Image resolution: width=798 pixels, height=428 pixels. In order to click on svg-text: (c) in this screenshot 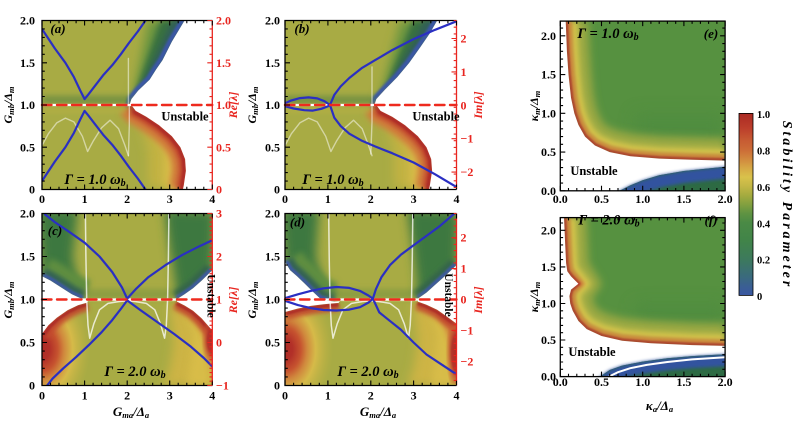, I will do `click(55, 230)`.